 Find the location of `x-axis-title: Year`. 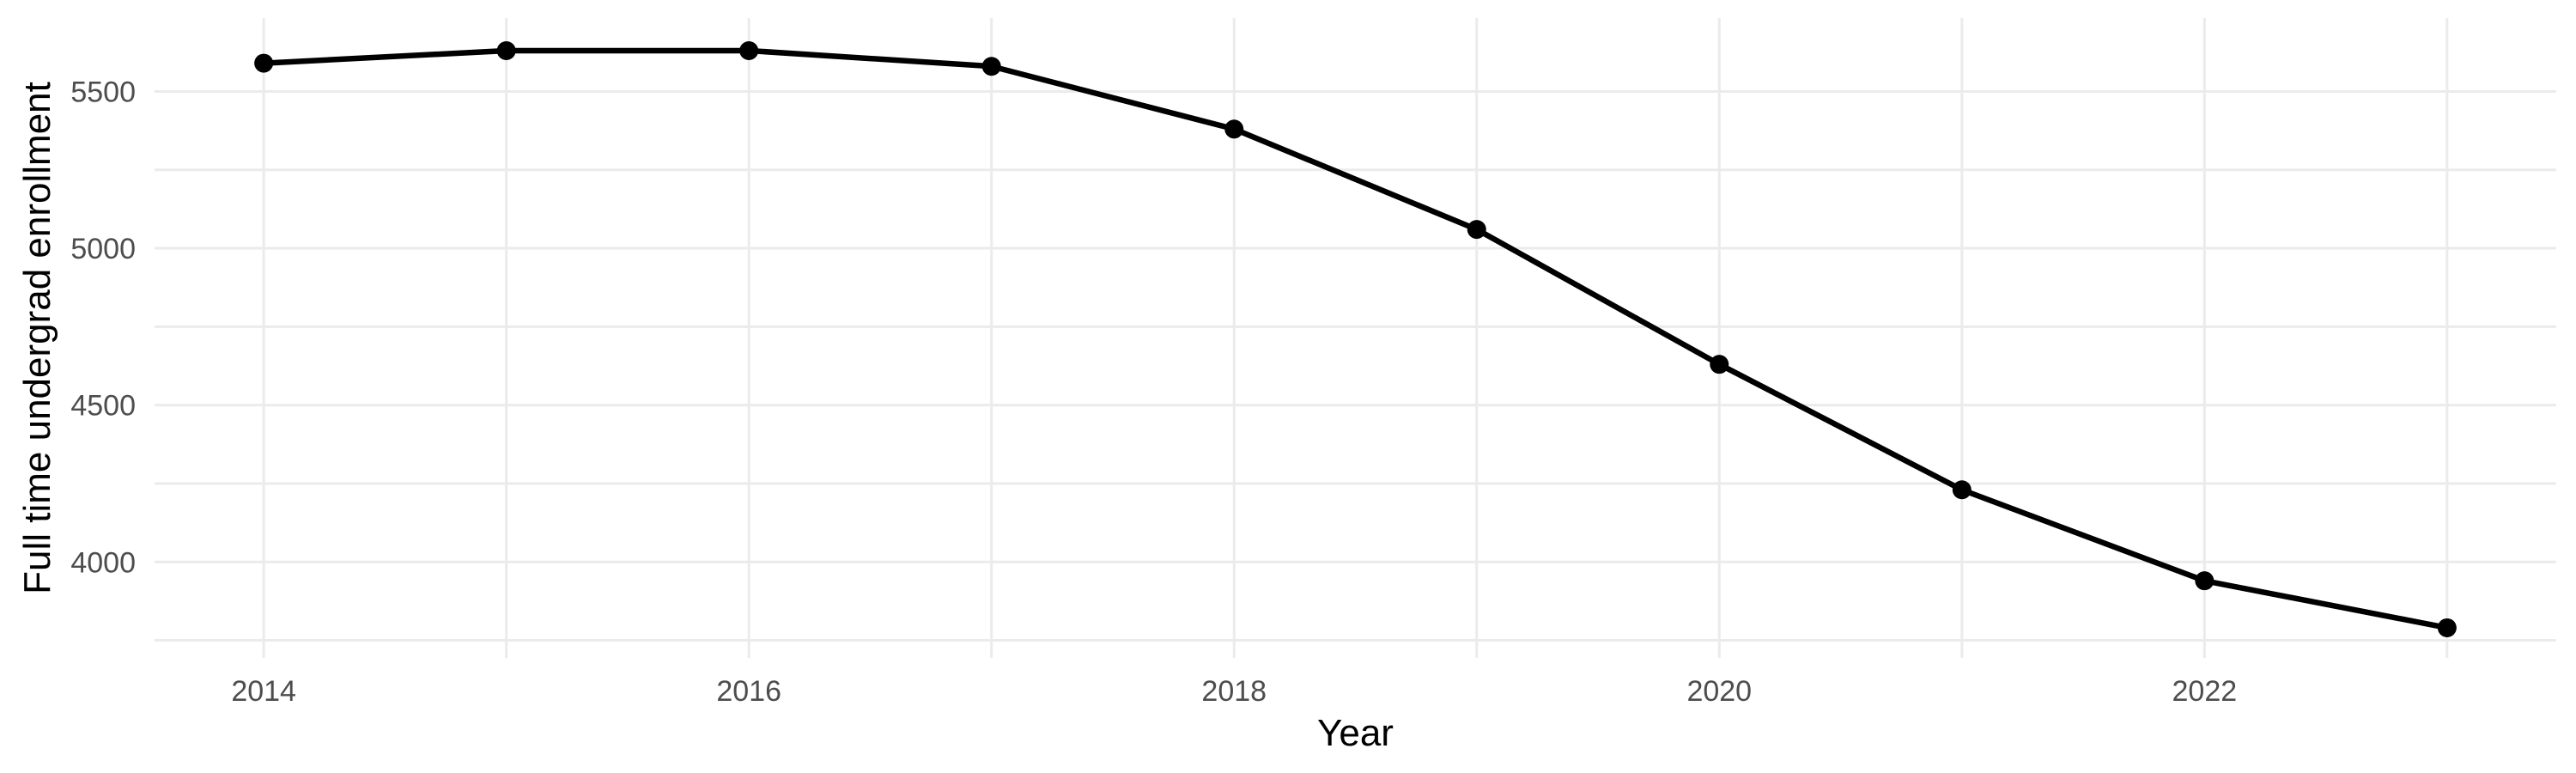

x-axis-title: Year is located at coordinates (1356, 733).